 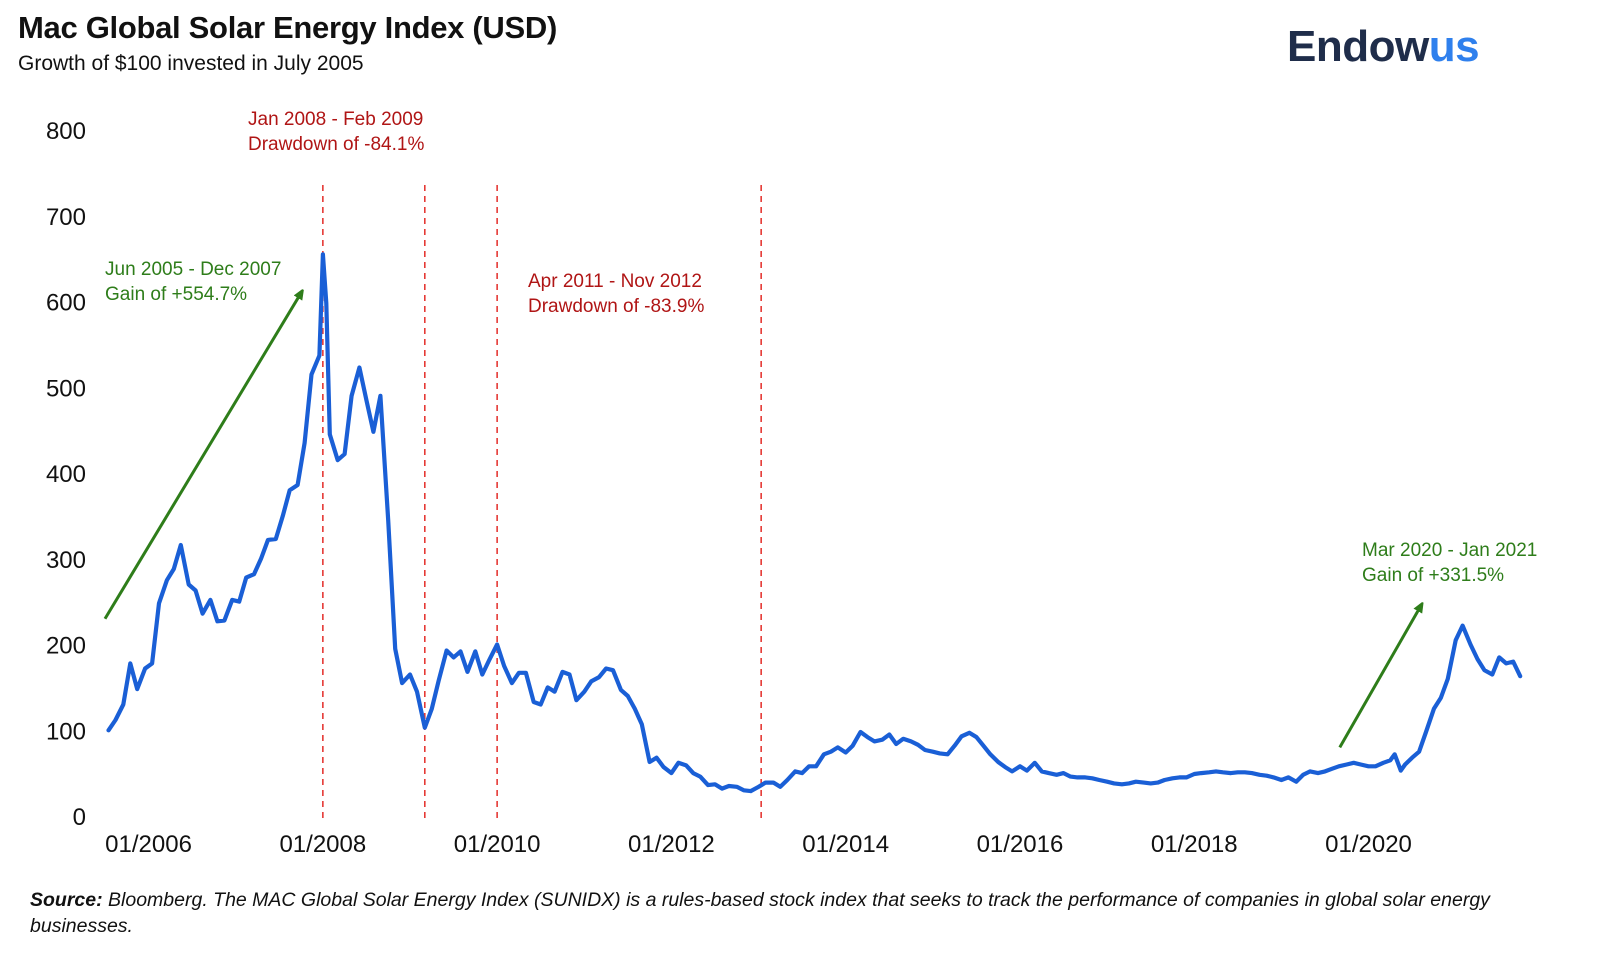 What do you see at coordinates (671, 844) in the screenshot?
I see `x-tick-label: 01/2012` at bounding box center [671, 844].